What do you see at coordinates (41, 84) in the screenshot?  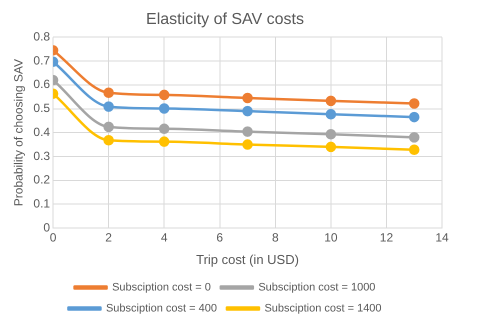 I see `y-tick-label: 0.6` at bounding box center [41, 84].